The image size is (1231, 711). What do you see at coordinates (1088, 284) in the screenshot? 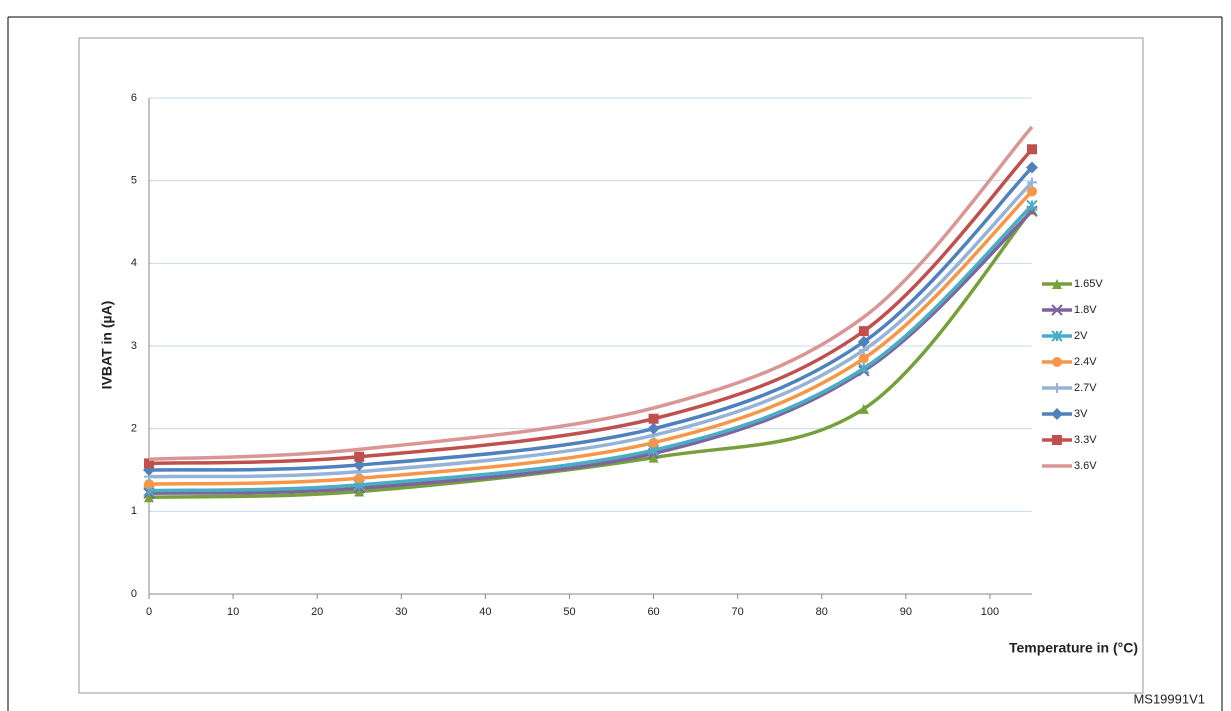
I see `legend-label: 1.65V` at bounding box center [1088, 284].